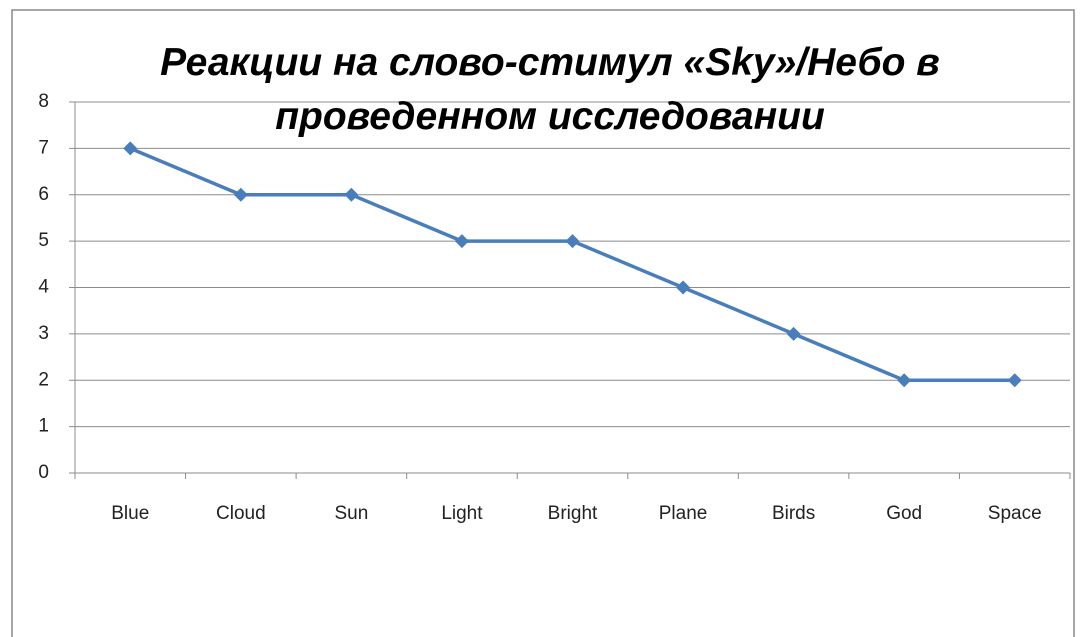 This screenshot has height=637, width=1082. I want to click on y-tick-label: 6, so click(43, 194).